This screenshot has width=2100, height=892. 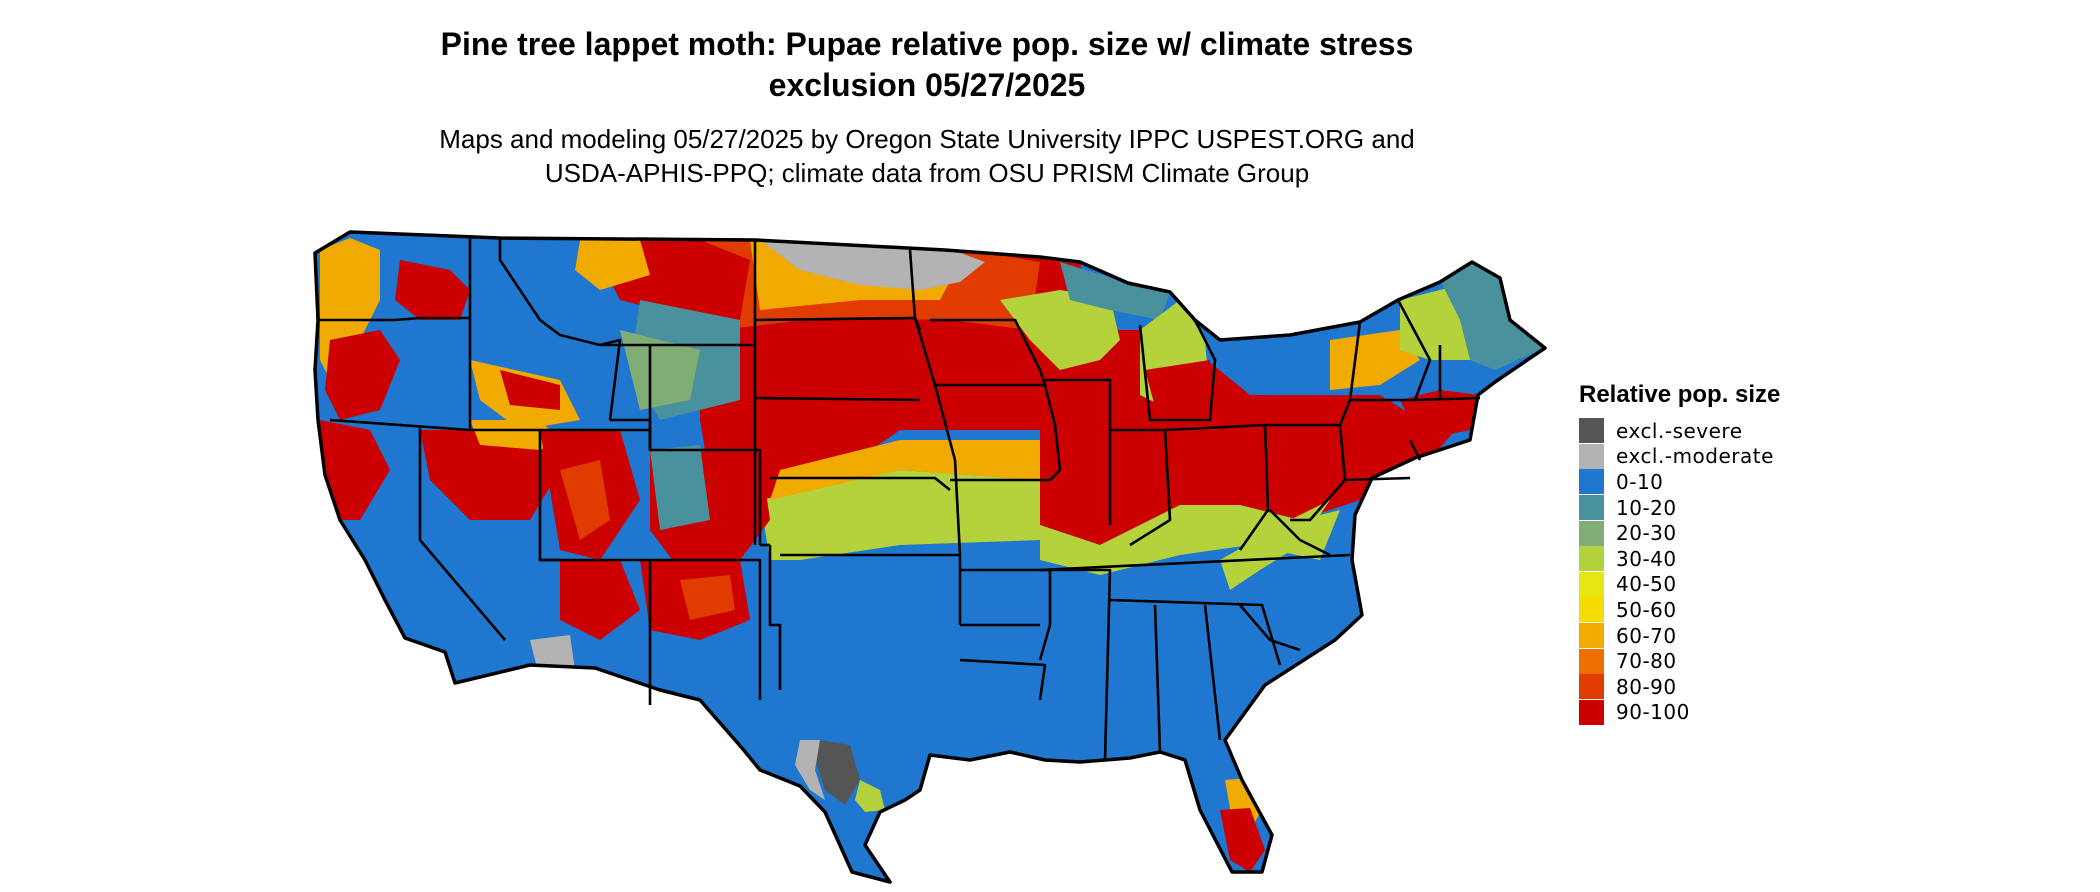 I want to click on legend-item: 30-40, so click(x=1679, y=559).